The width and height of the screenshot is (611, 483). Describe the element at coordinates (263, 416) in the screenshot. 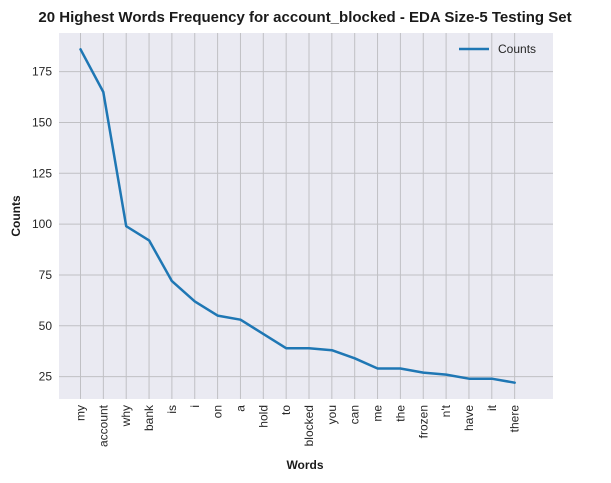

I see `x-tick-label: hold` at that location.